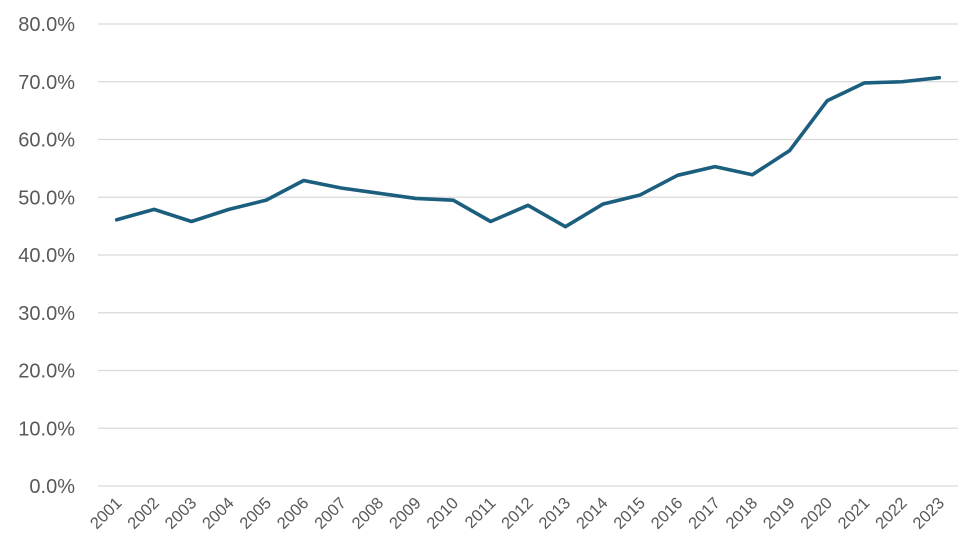 The height and width of the screenshot is (559, 975). I want to click on x-tick-label: 2020, so click(816, 513).